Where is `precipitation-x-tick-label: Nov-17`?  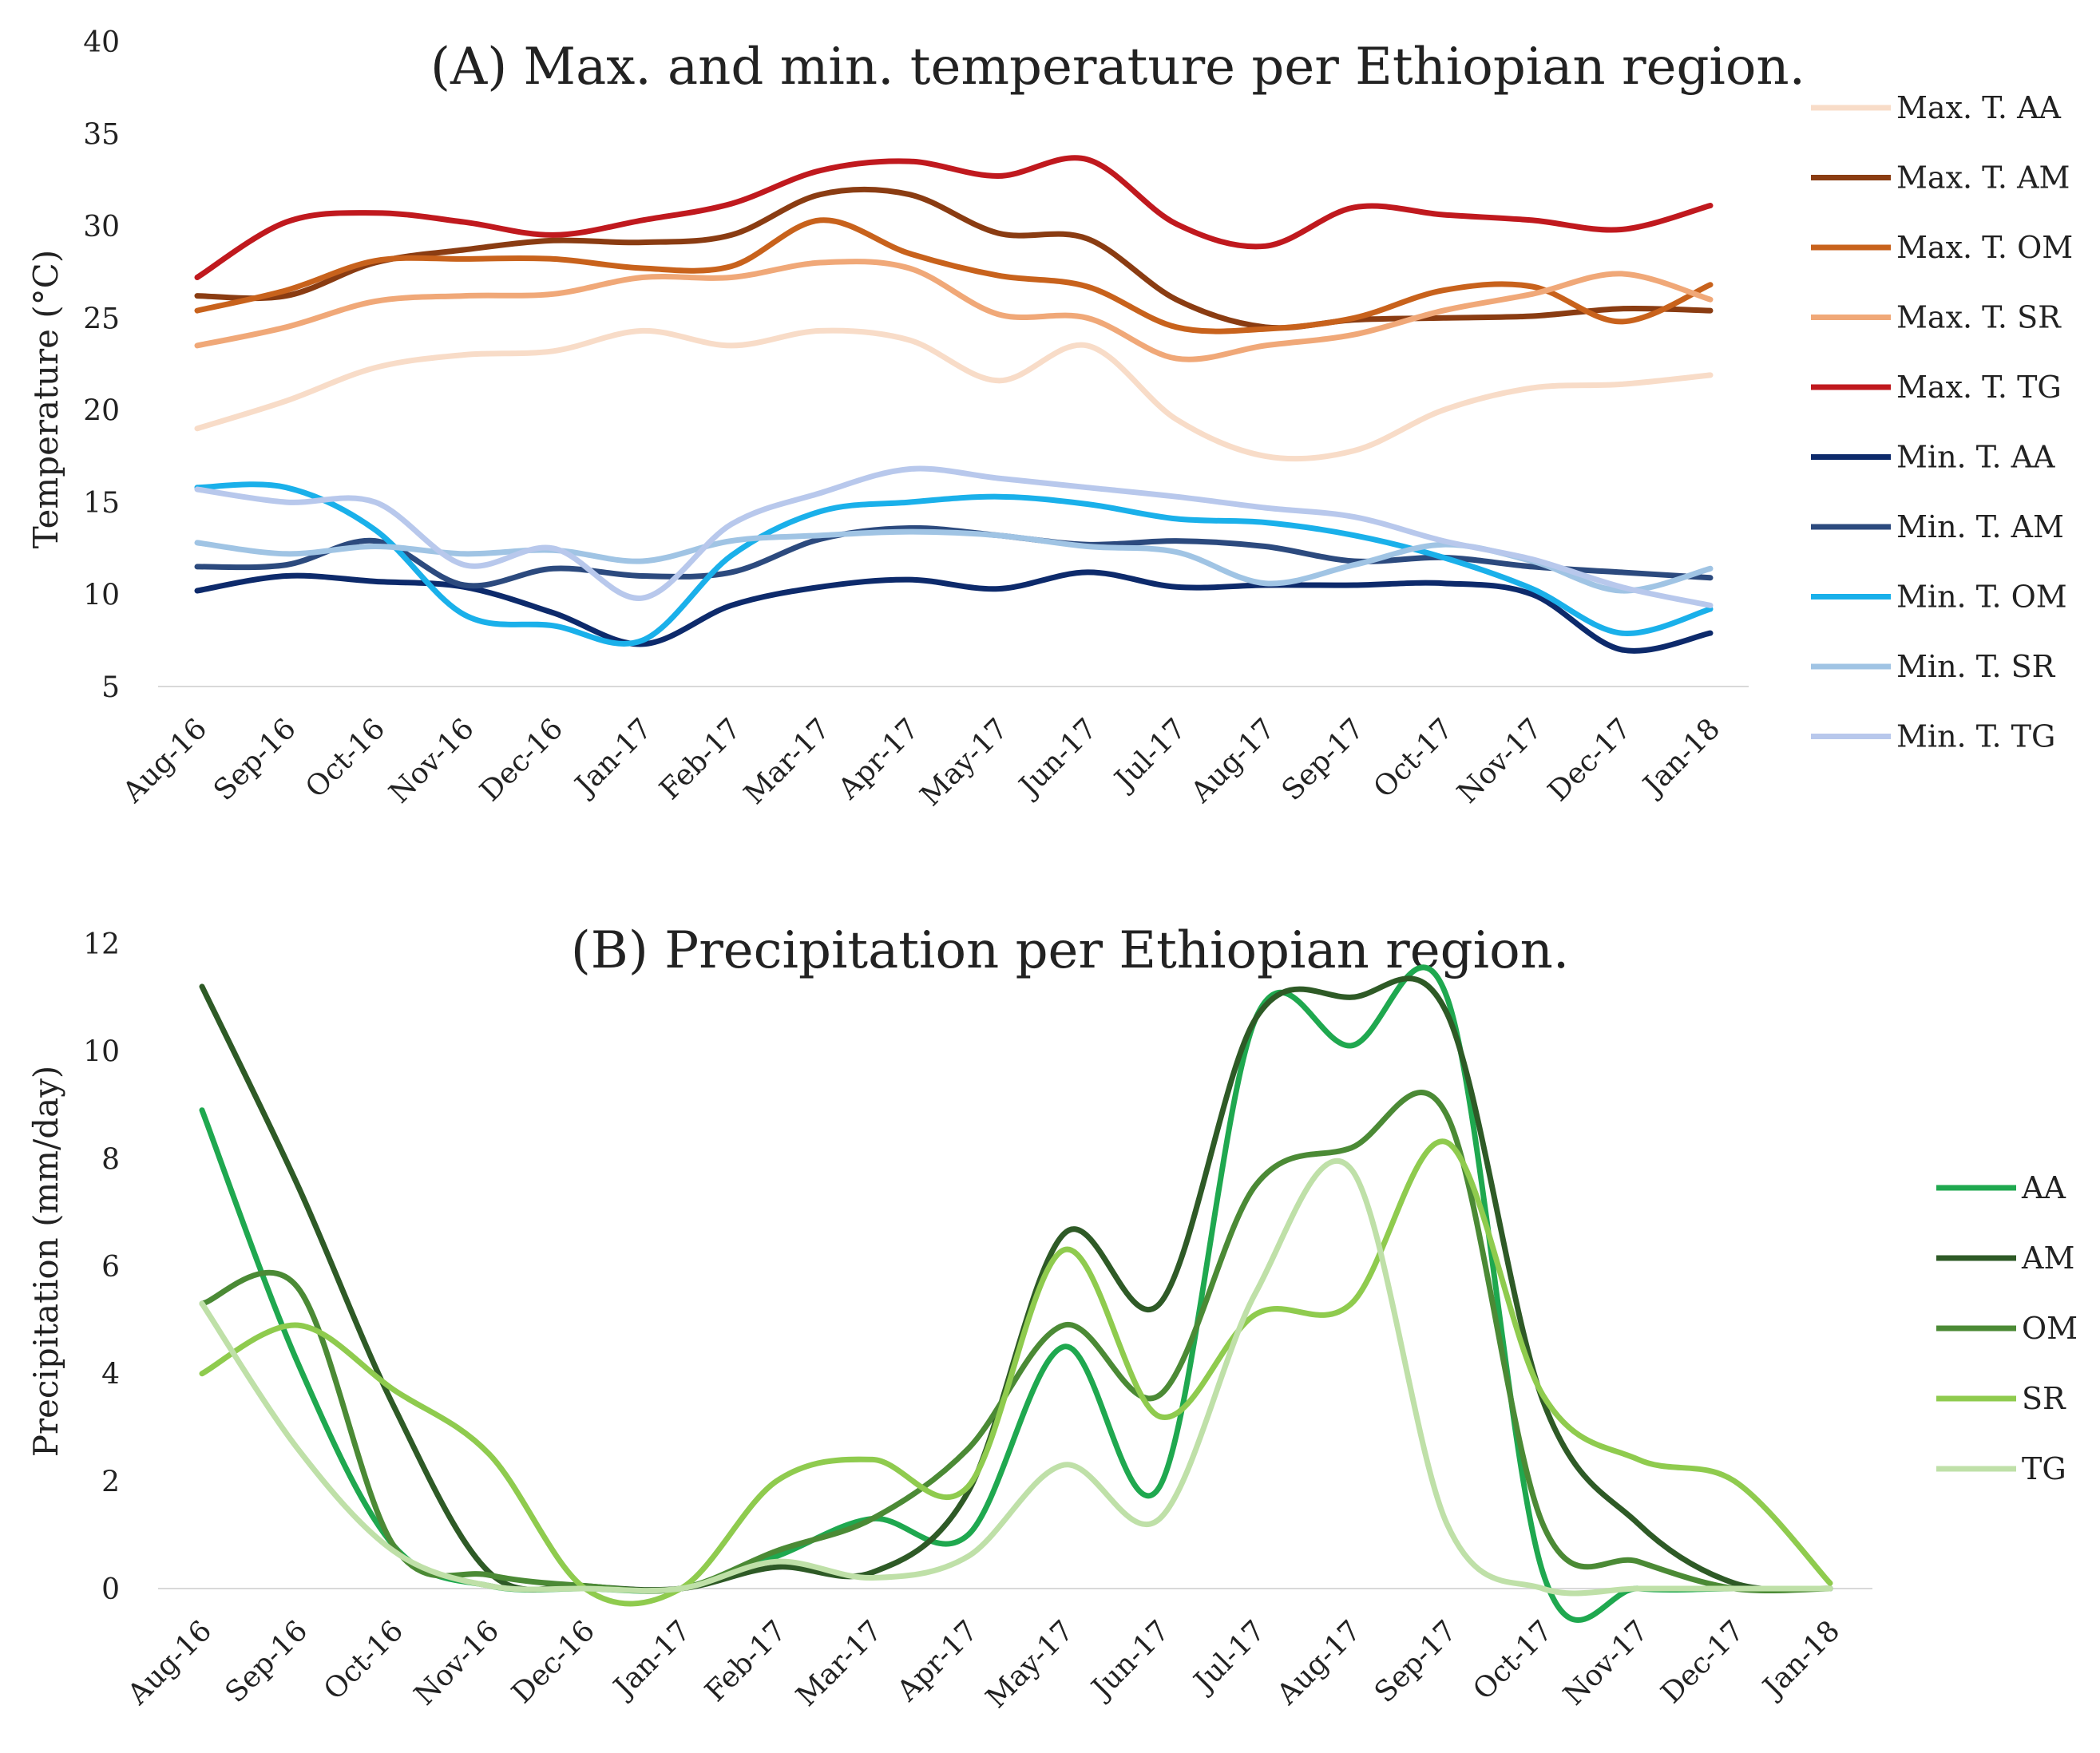
precipitation-x-tick-label: Nov-17 is located at coordinates (1607, 1662).